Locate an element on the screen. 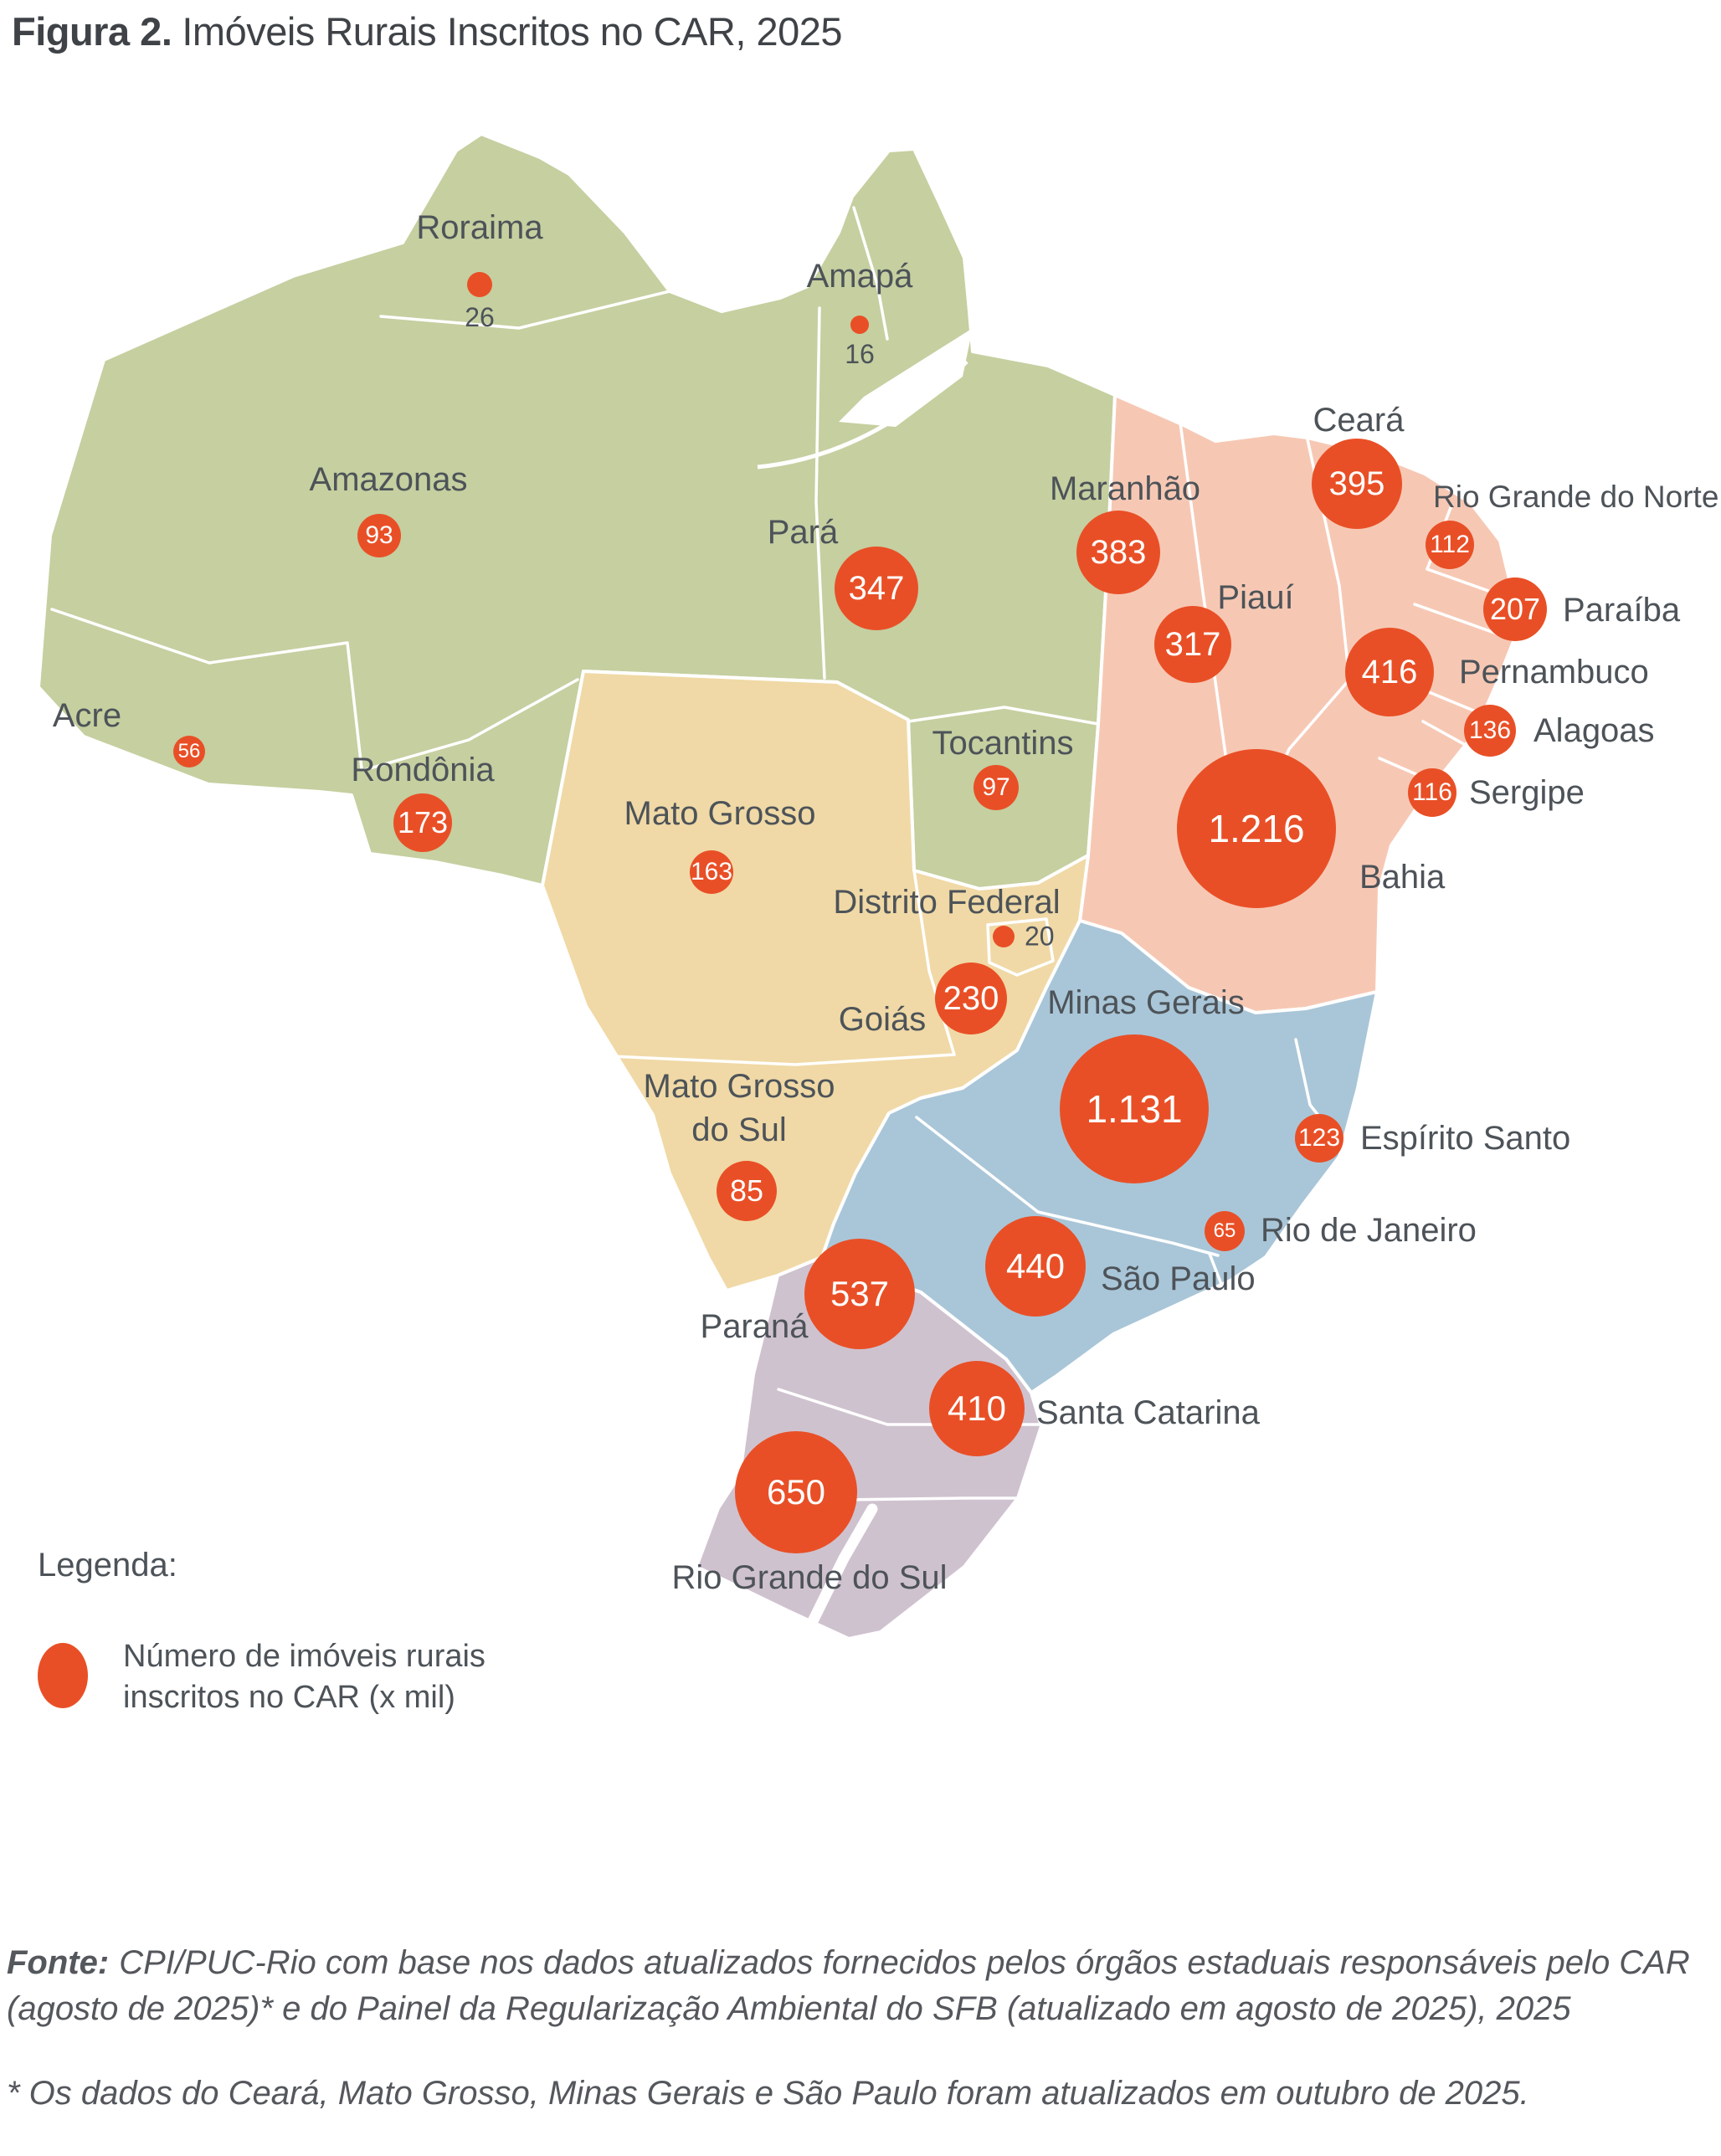 This screenshot has width=1721, height=2156. label-mg: Minas Gerais is located at coordinates (1146, 1003).